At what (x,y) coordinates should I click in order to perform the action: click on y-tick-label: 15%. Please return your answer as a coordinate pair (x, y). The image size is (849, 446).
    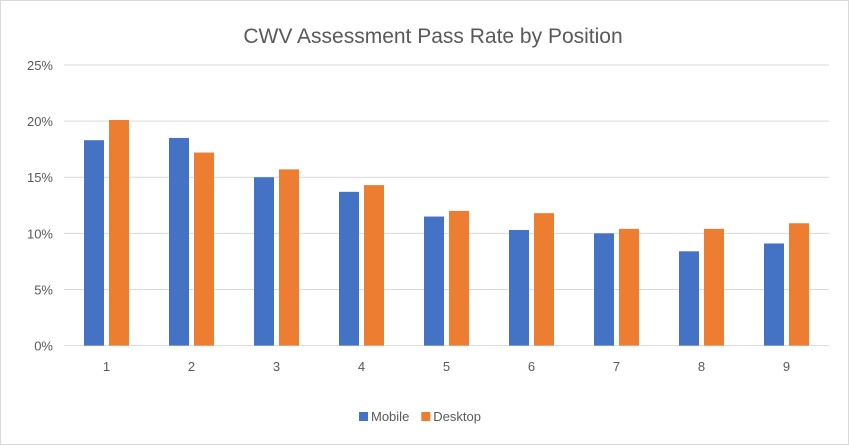
    Looking at the image, I should click on (40, 177).